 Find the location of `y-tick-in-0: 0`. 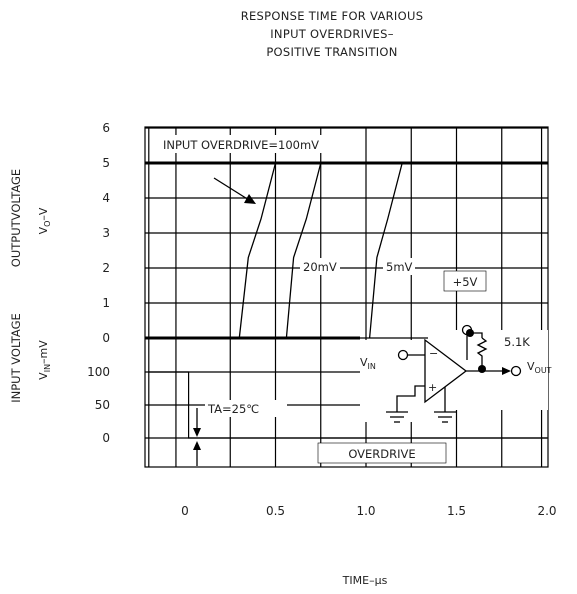

y-tick-in-0: 0 is located at coordinates (106, 438).